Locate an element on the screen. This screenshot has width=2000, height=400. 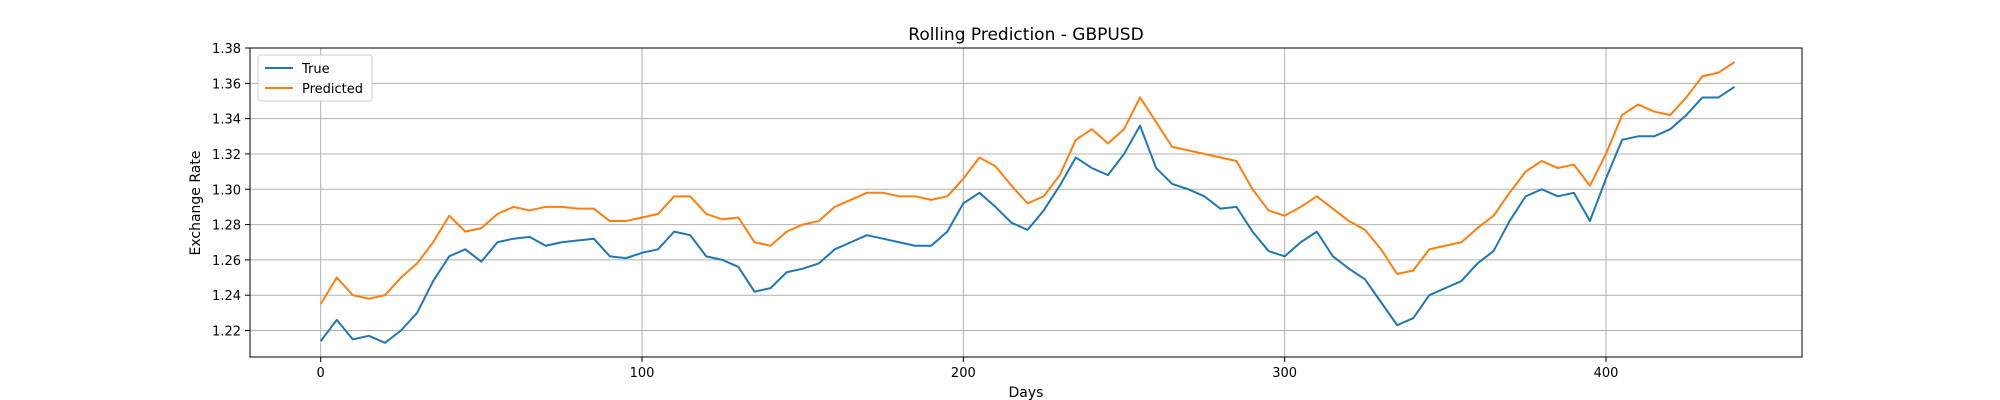
x-tick-label: 100 is located at coordinates (642, 373).